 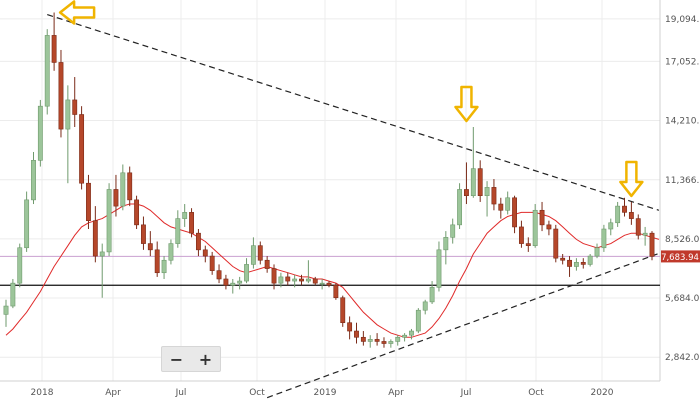 What do you see at coordinates (682, 358) in the screenshot?
I see `y-tick-label: 2,842.00` at bounding box center [682, 358].